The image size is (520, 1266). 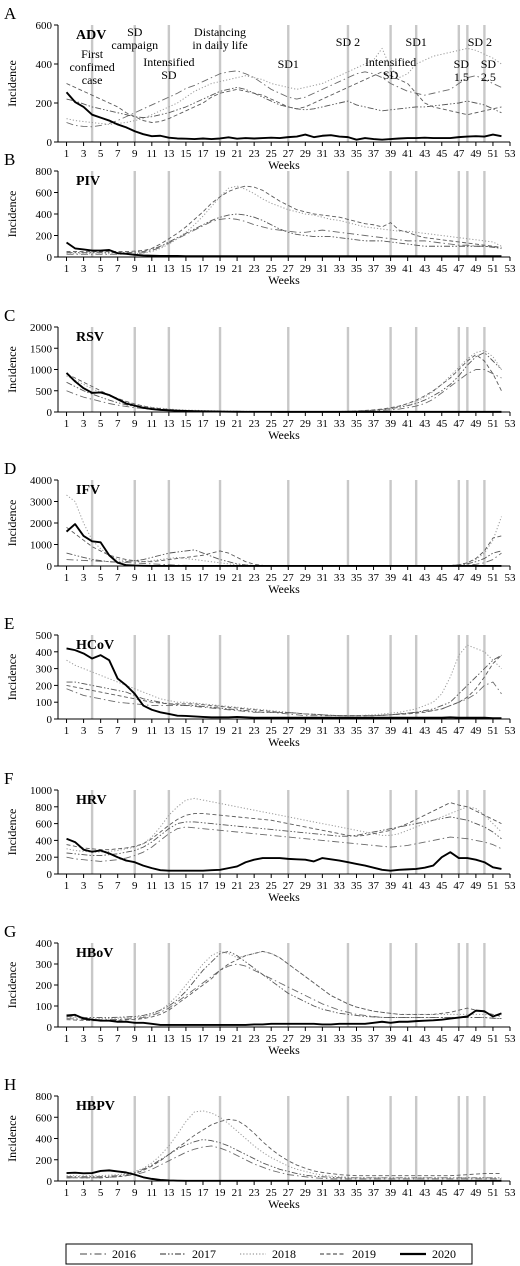 What do you see at coordinates (289, 424) in the screenshot?
I see `x-tick-label: 27` at bounding box center [289, 424].